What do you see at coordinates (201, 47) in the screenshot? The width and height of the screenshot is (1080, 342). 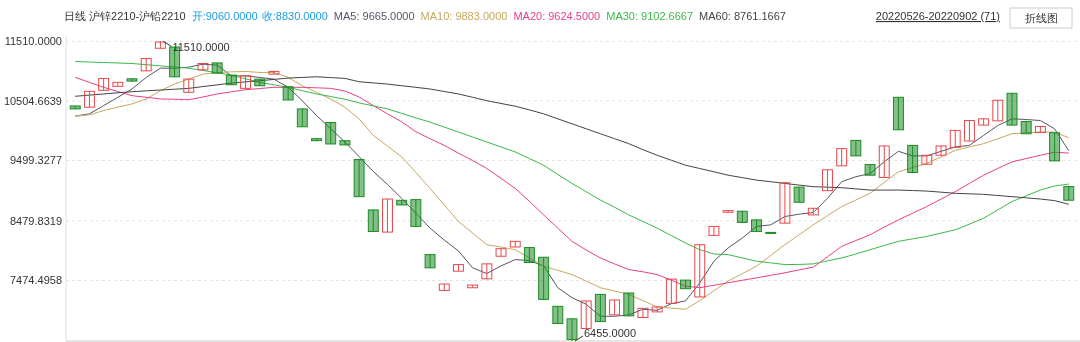 I see `annotation: 11510.0000` at bounding box center [201, 47].